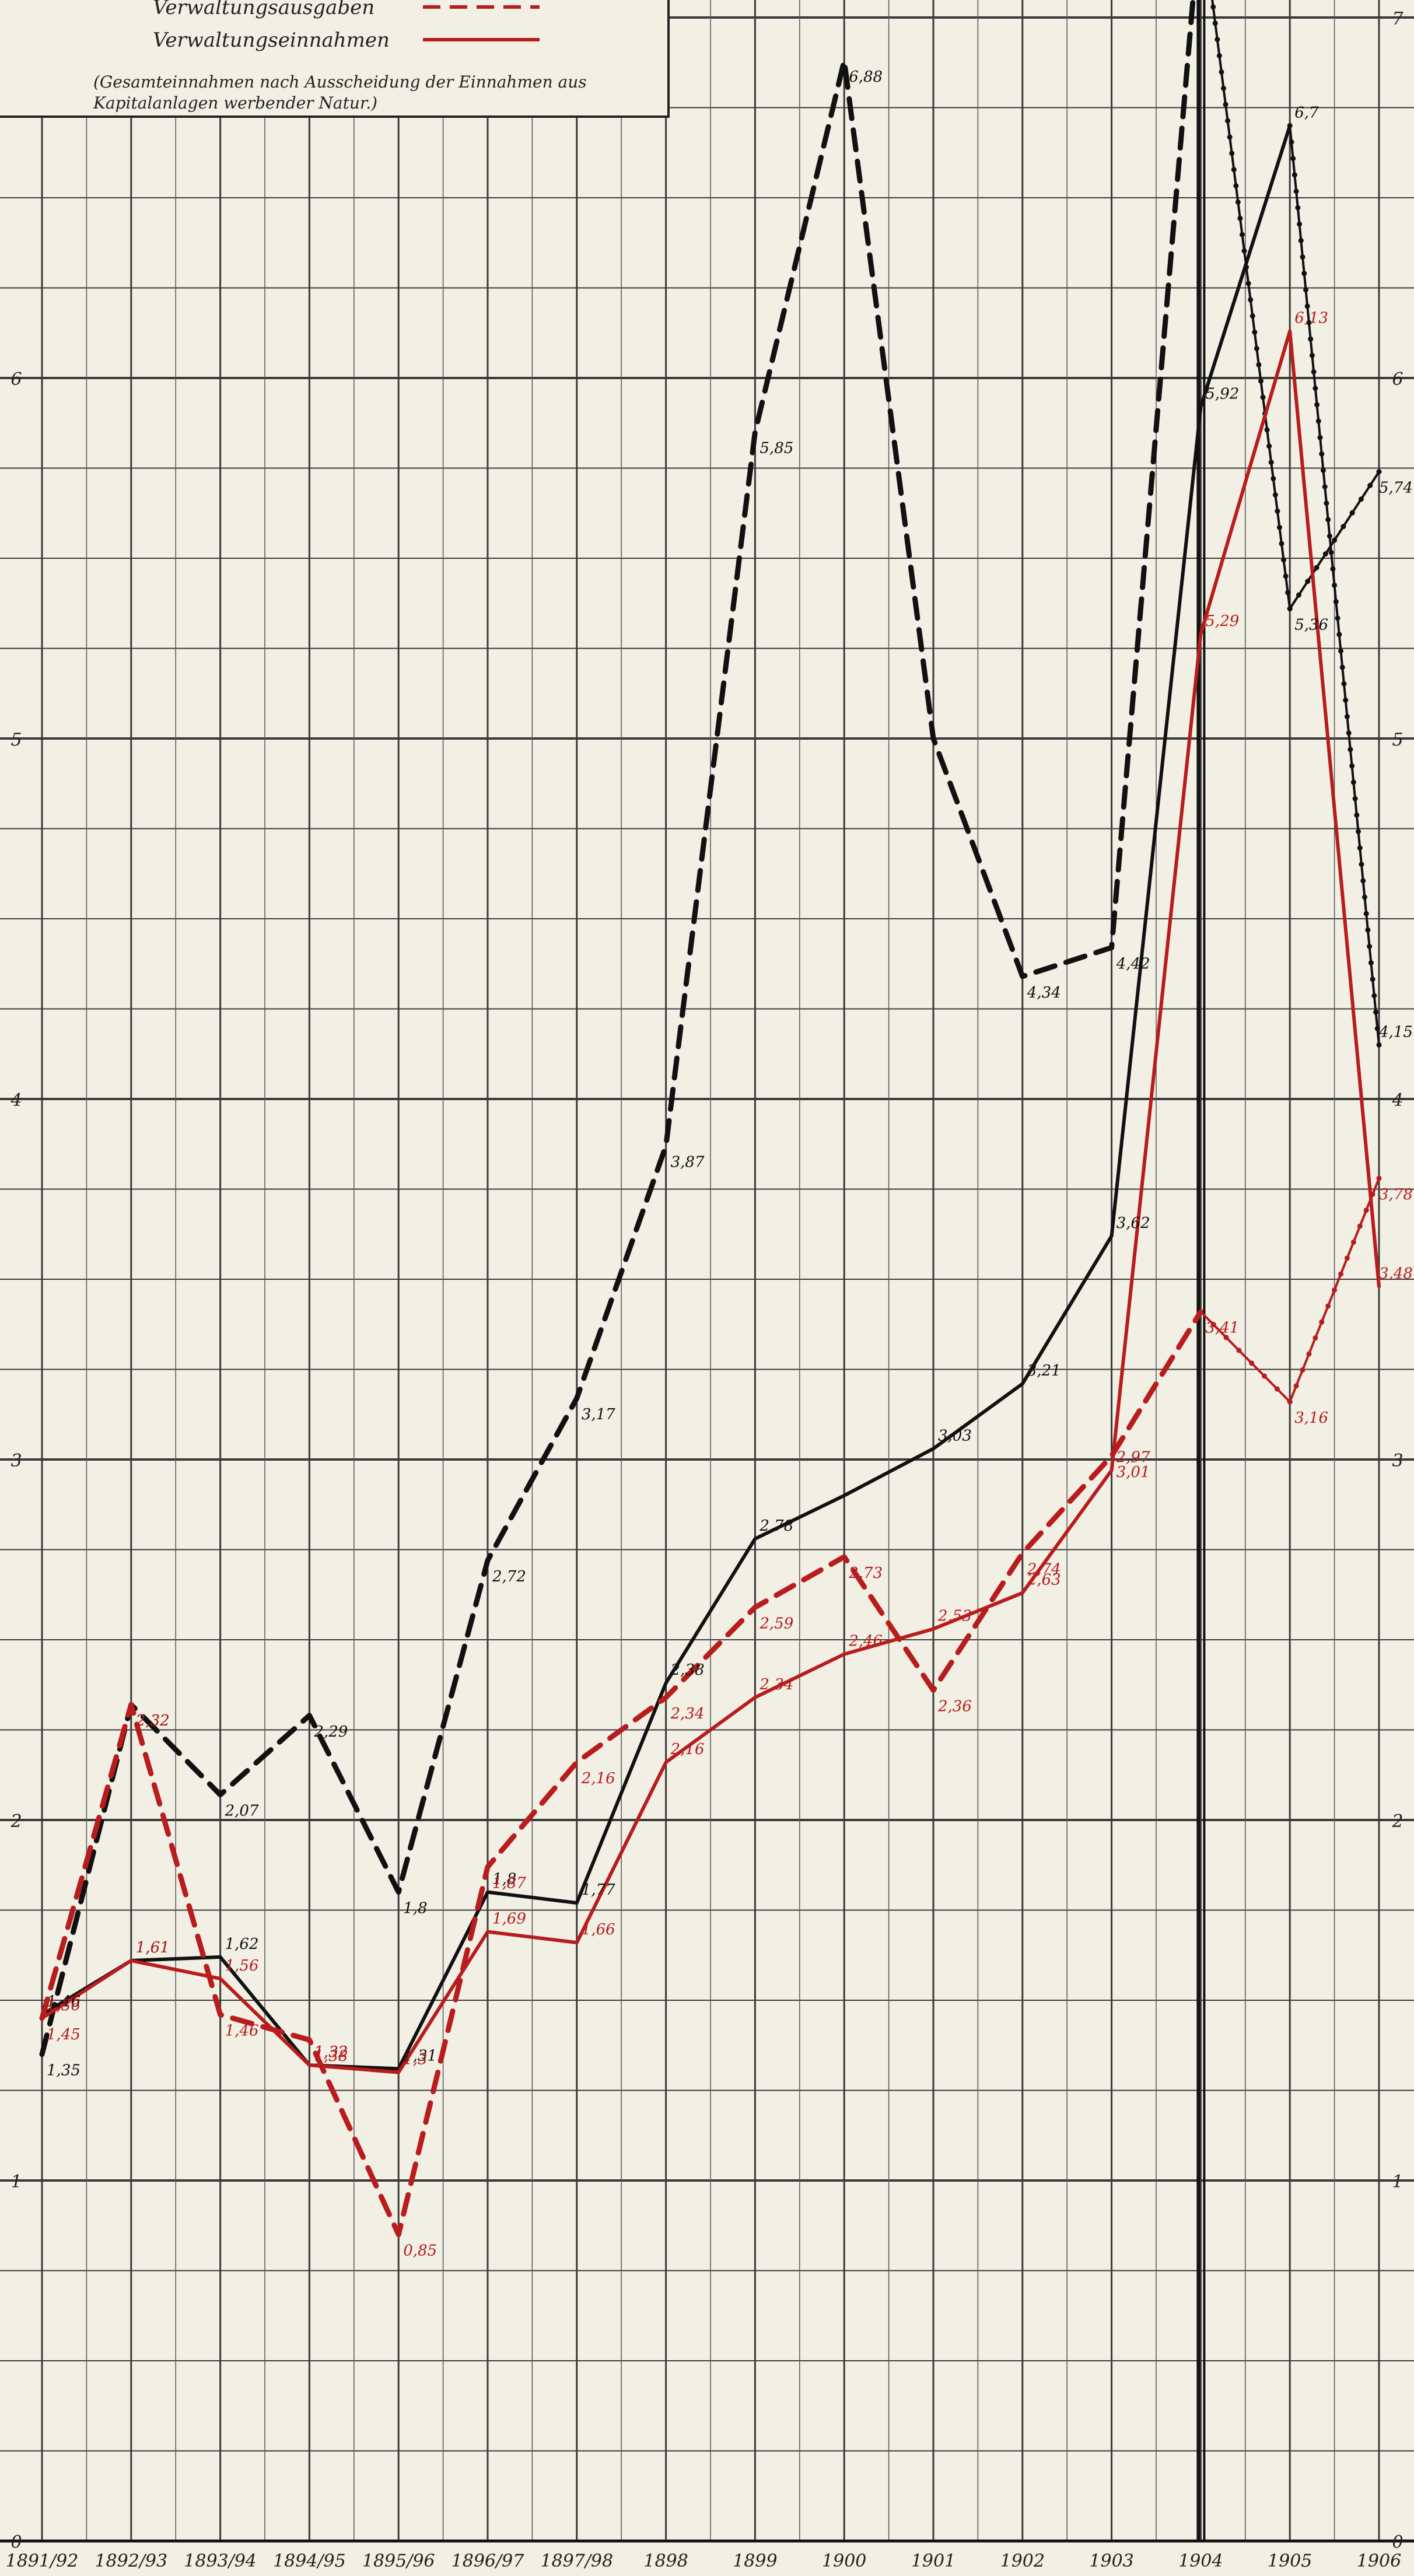  What do you see at coordinates (335, 59) in the screenshot?
I see `legend-box` at bounding box center [335, 59].